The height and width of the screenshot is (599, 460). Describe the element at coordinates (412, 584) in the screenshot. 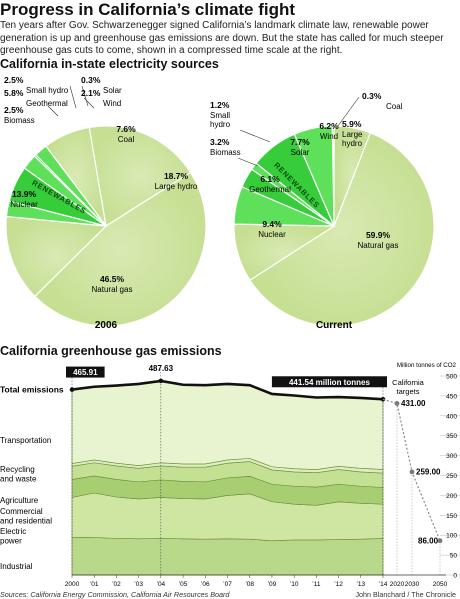

I see `x-tick-label: 2030` at that location.